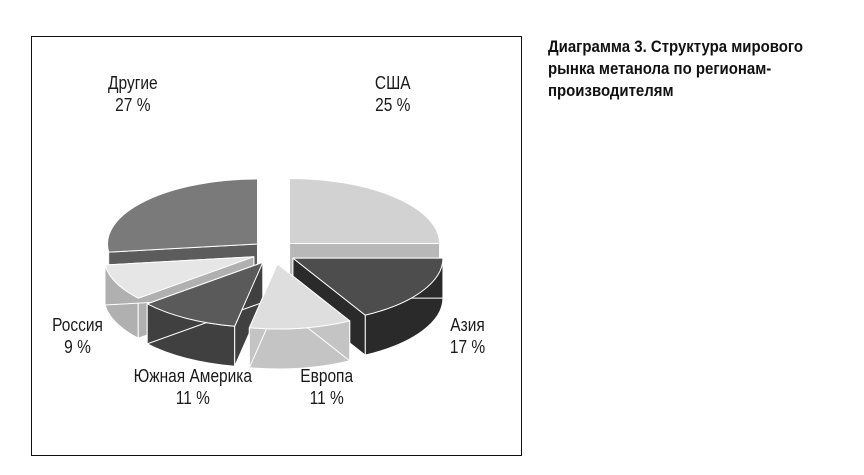 This screenshot has height=475, width=864. What do you see at coordinates (77, 336) in the screenshot?
I see `slice-label-russia: Россия 9 %` at bounding box center [77, 336].